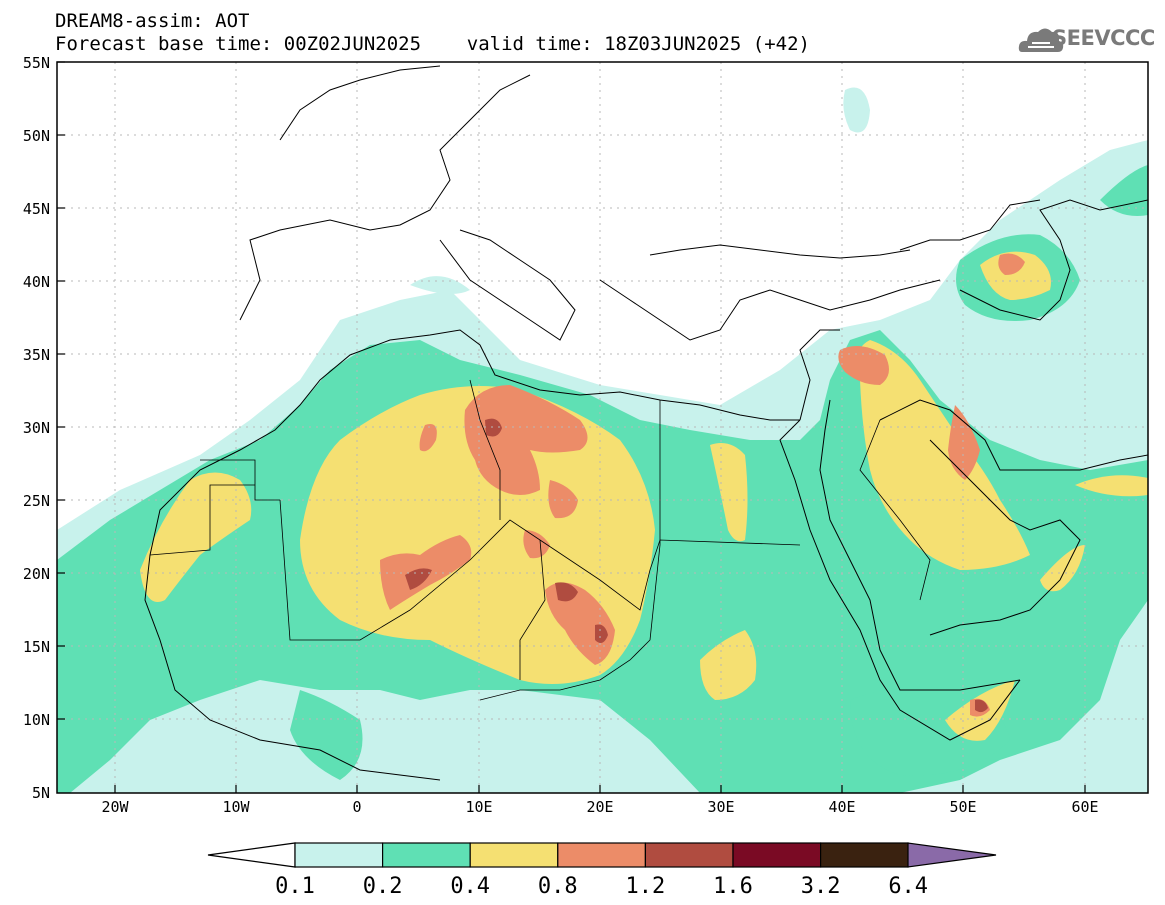  Describe the element at coordinates (426, 855) in the screenshot. I see `colorbar-cell-0.2` at that location.